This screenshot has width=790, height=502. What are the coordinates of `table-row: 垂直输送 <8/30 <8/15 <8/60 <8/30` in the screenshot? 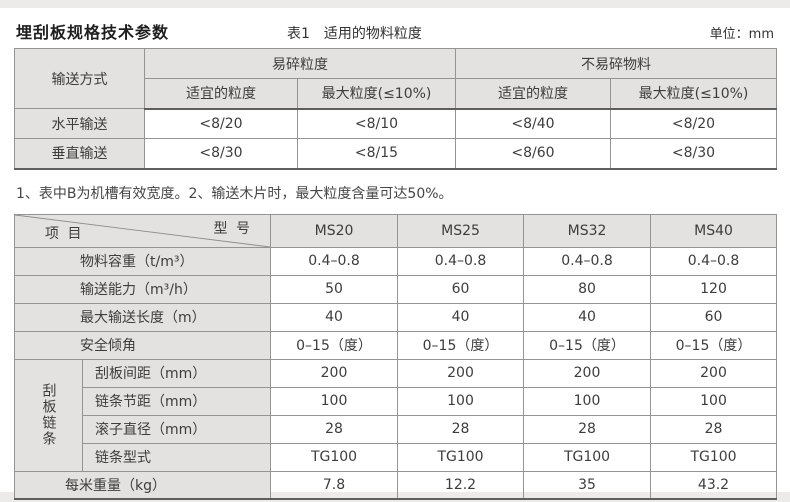 It's located at (395, 154).